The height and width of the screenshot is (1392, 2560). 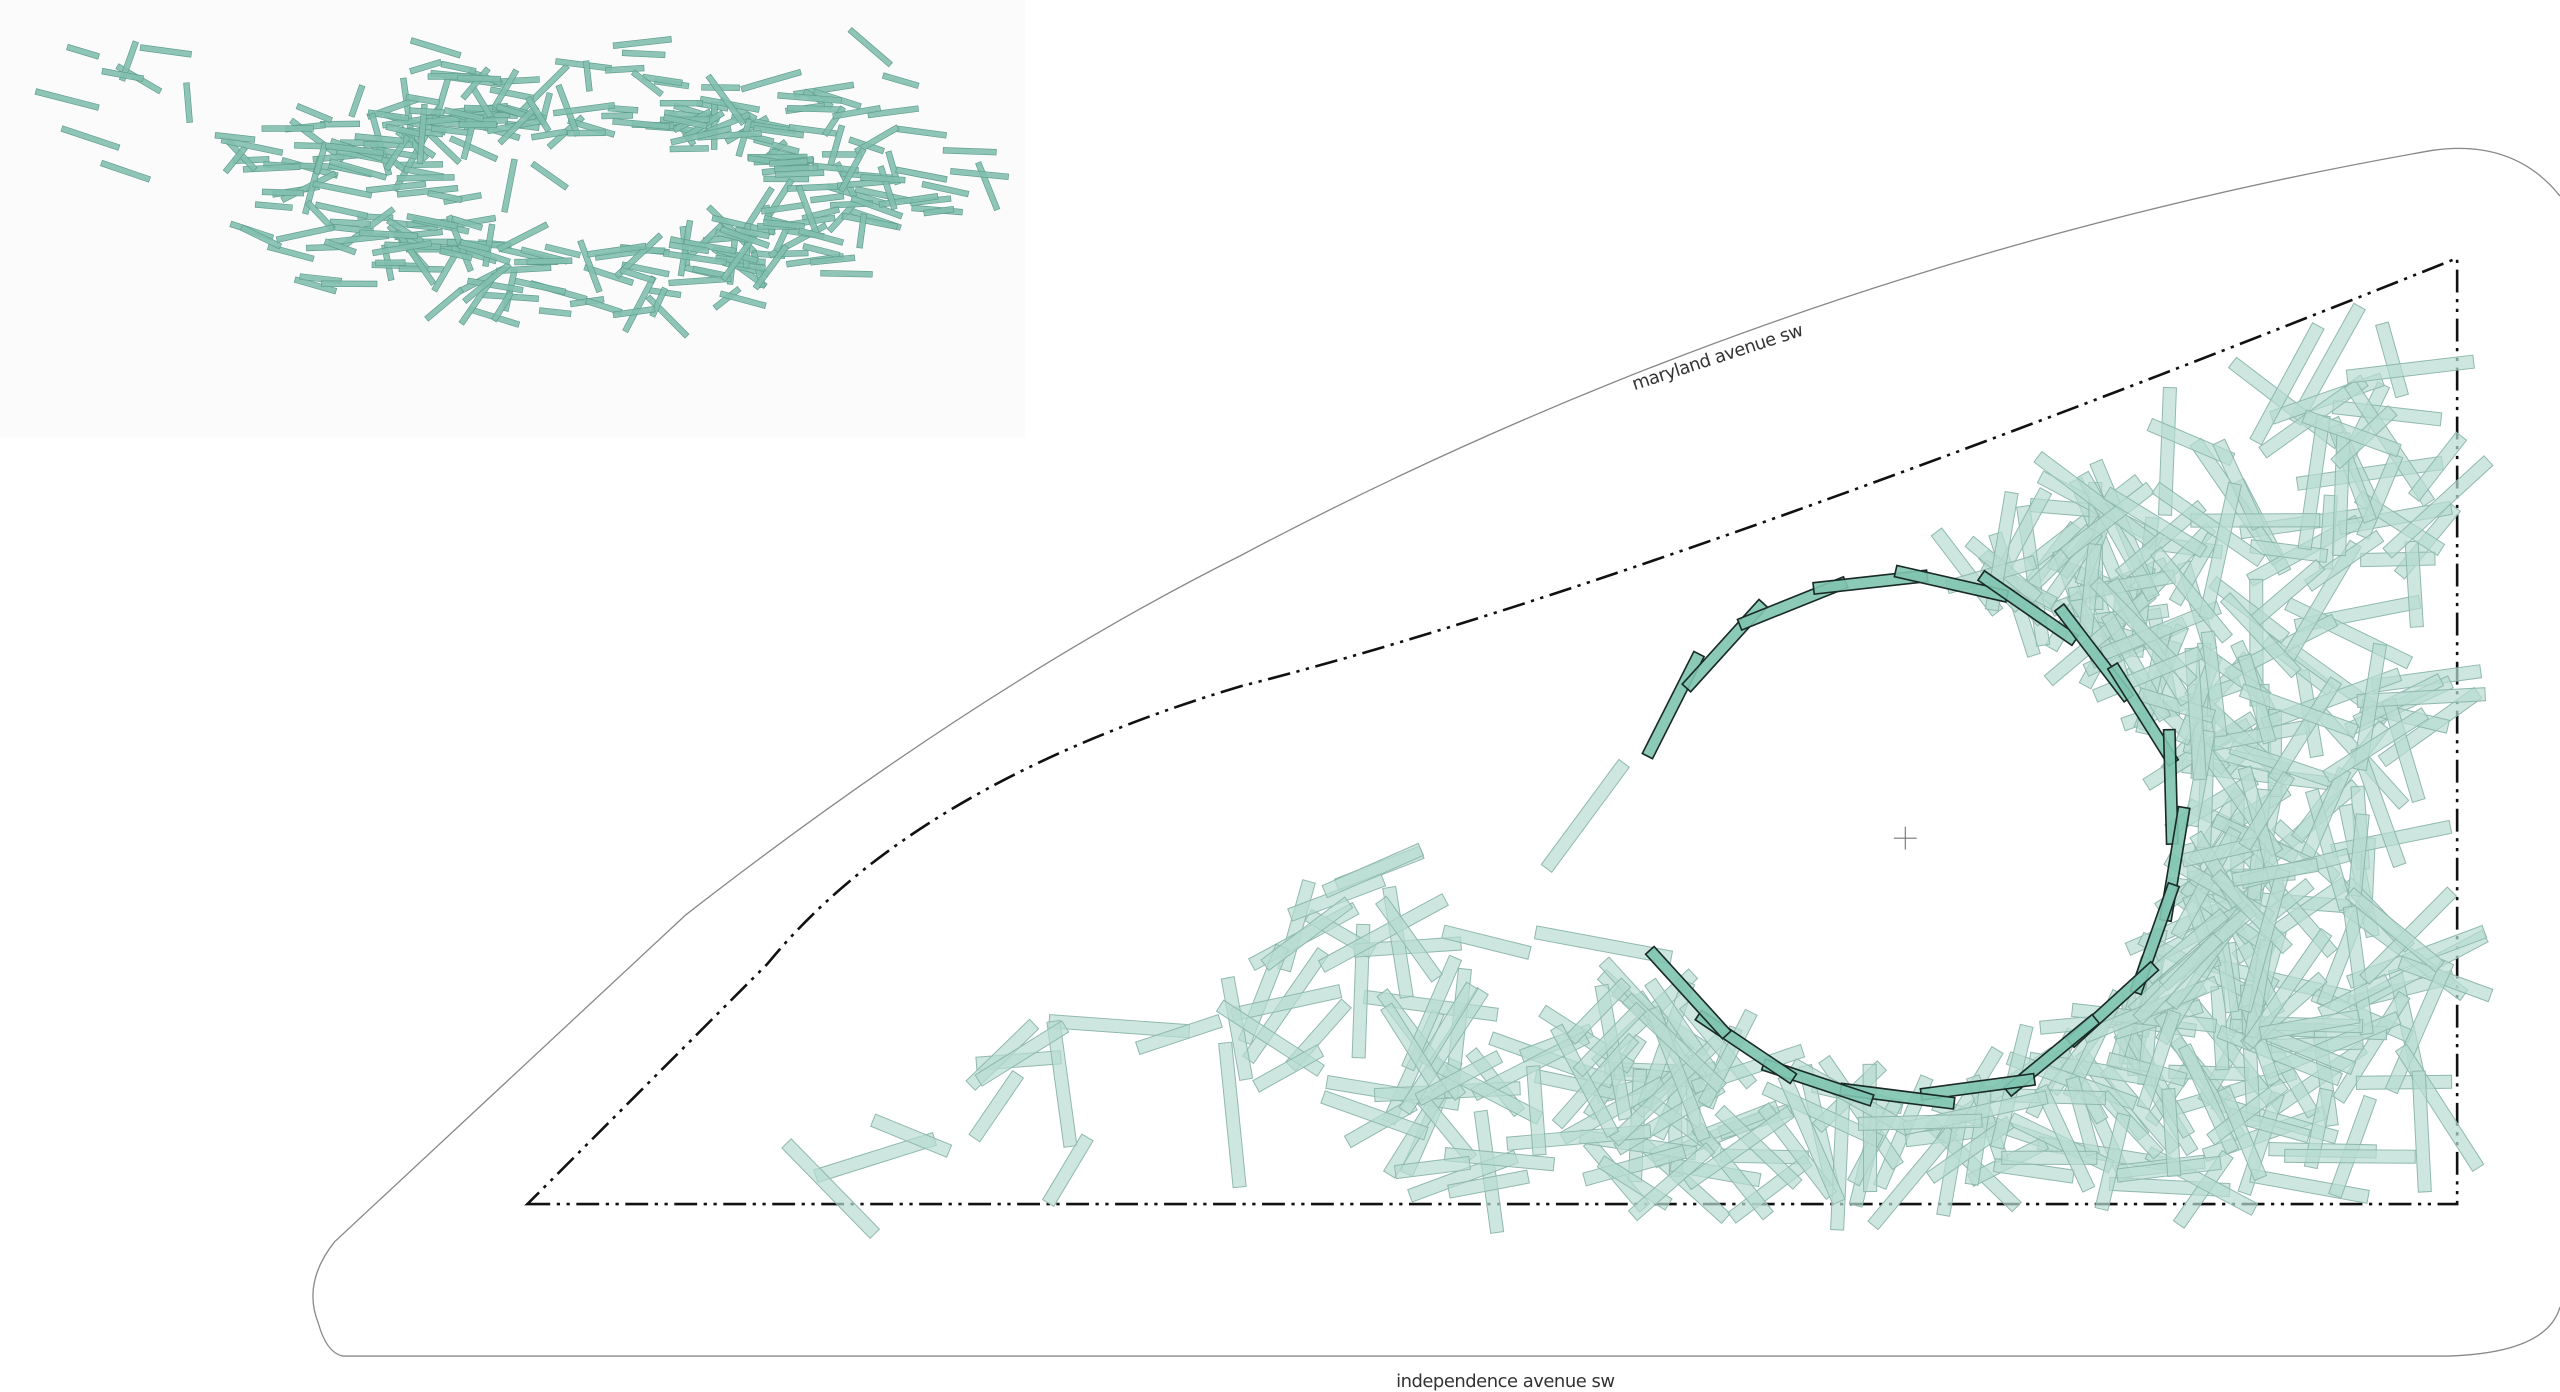 What do you see at coordinates (1905, 838) in the screenshot?
I see `center-mark` at bounding box center [1905, 838].